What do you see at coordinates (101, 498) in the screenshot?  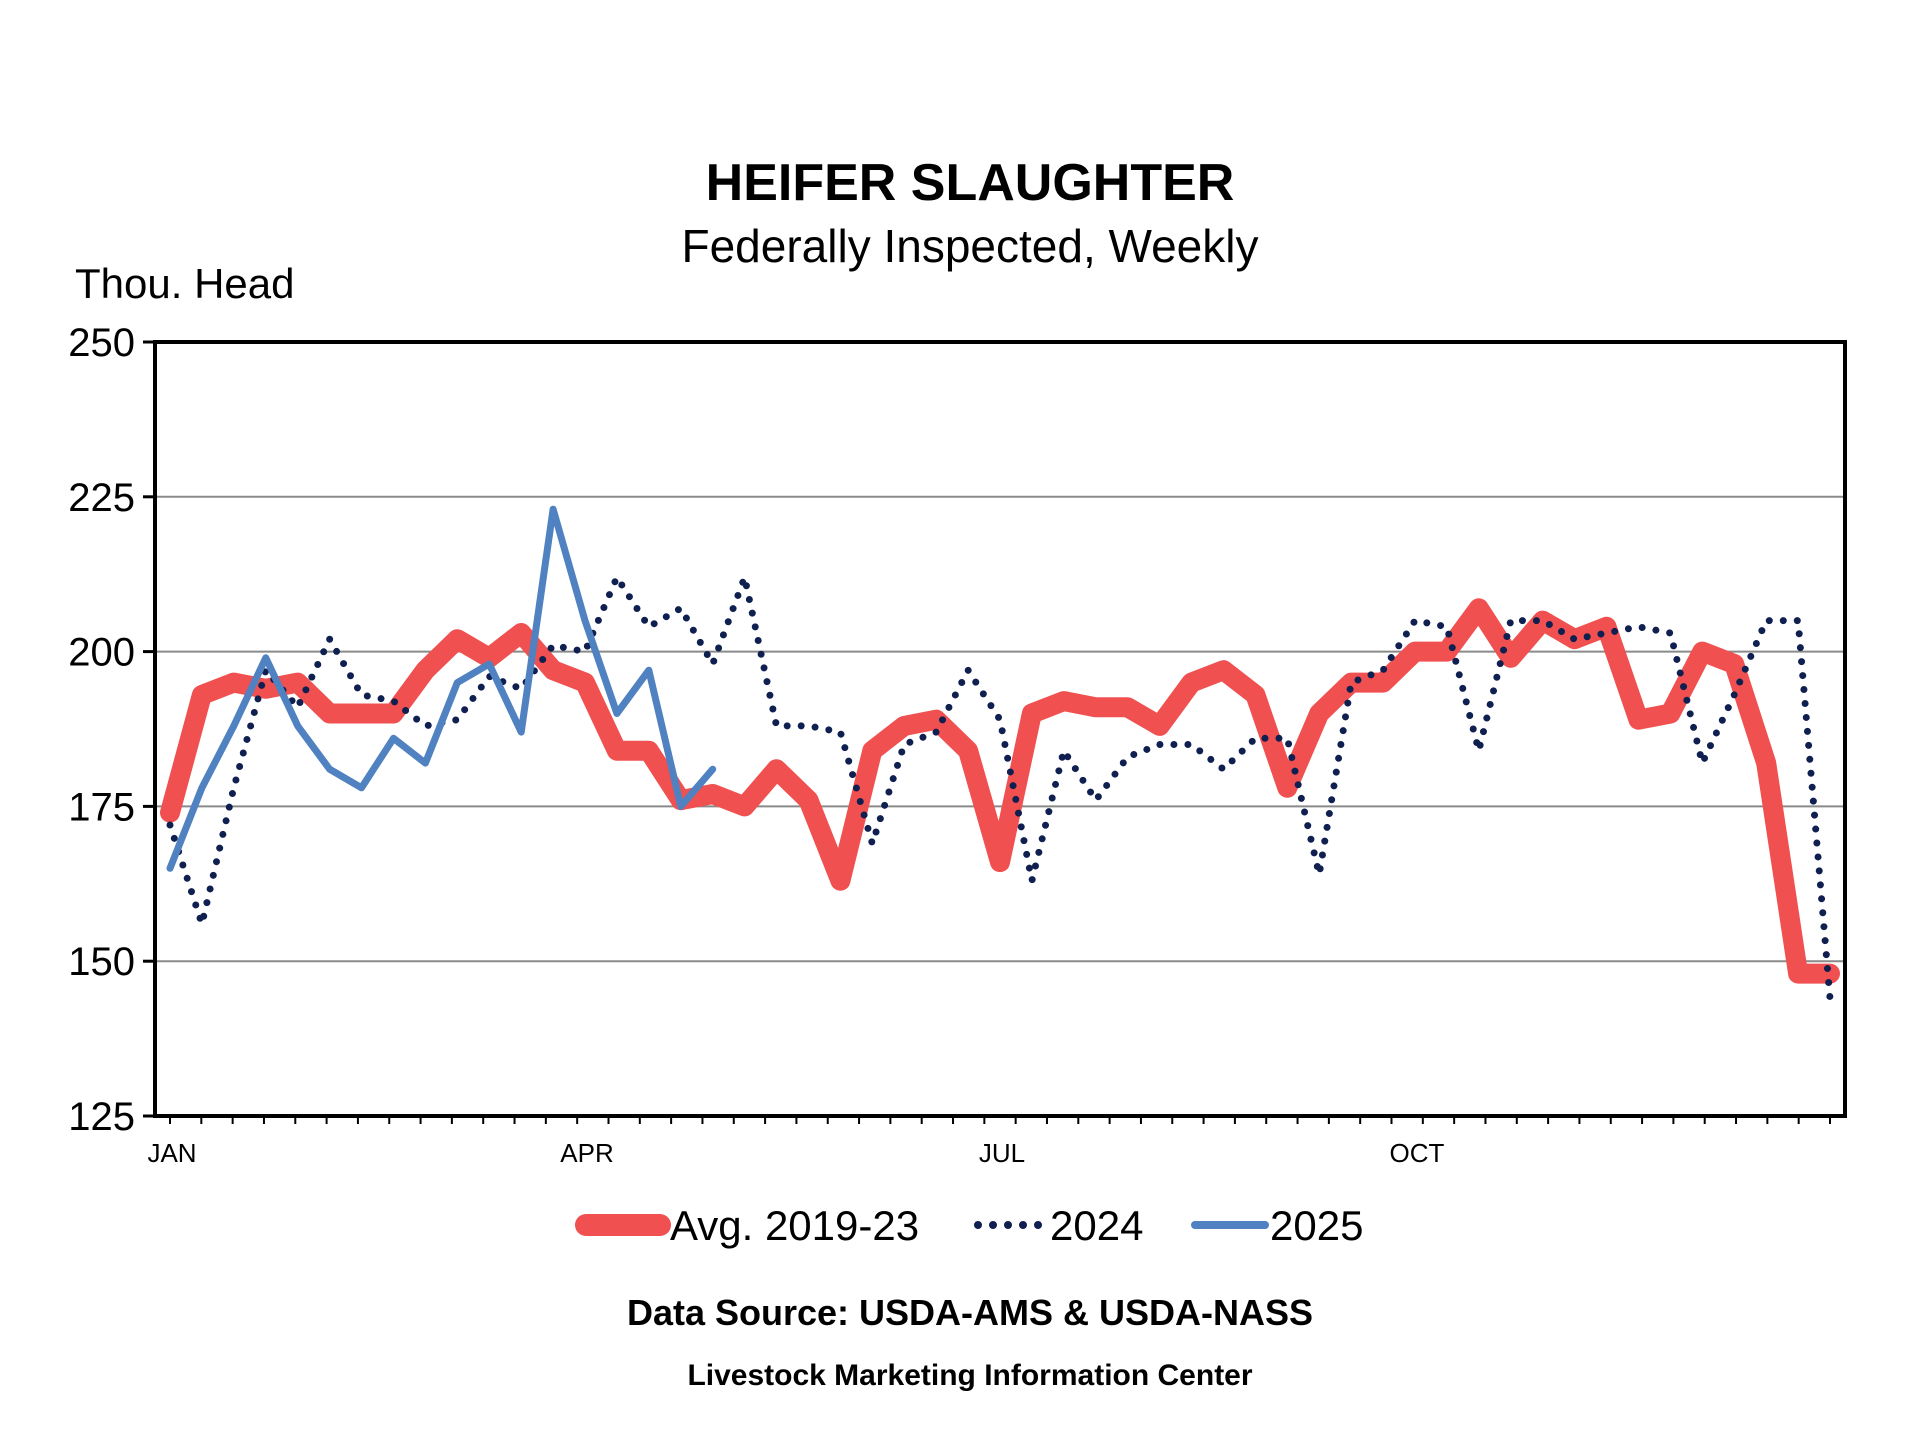 I see `y-tick-label: 225` at bounding box center [101, 498].